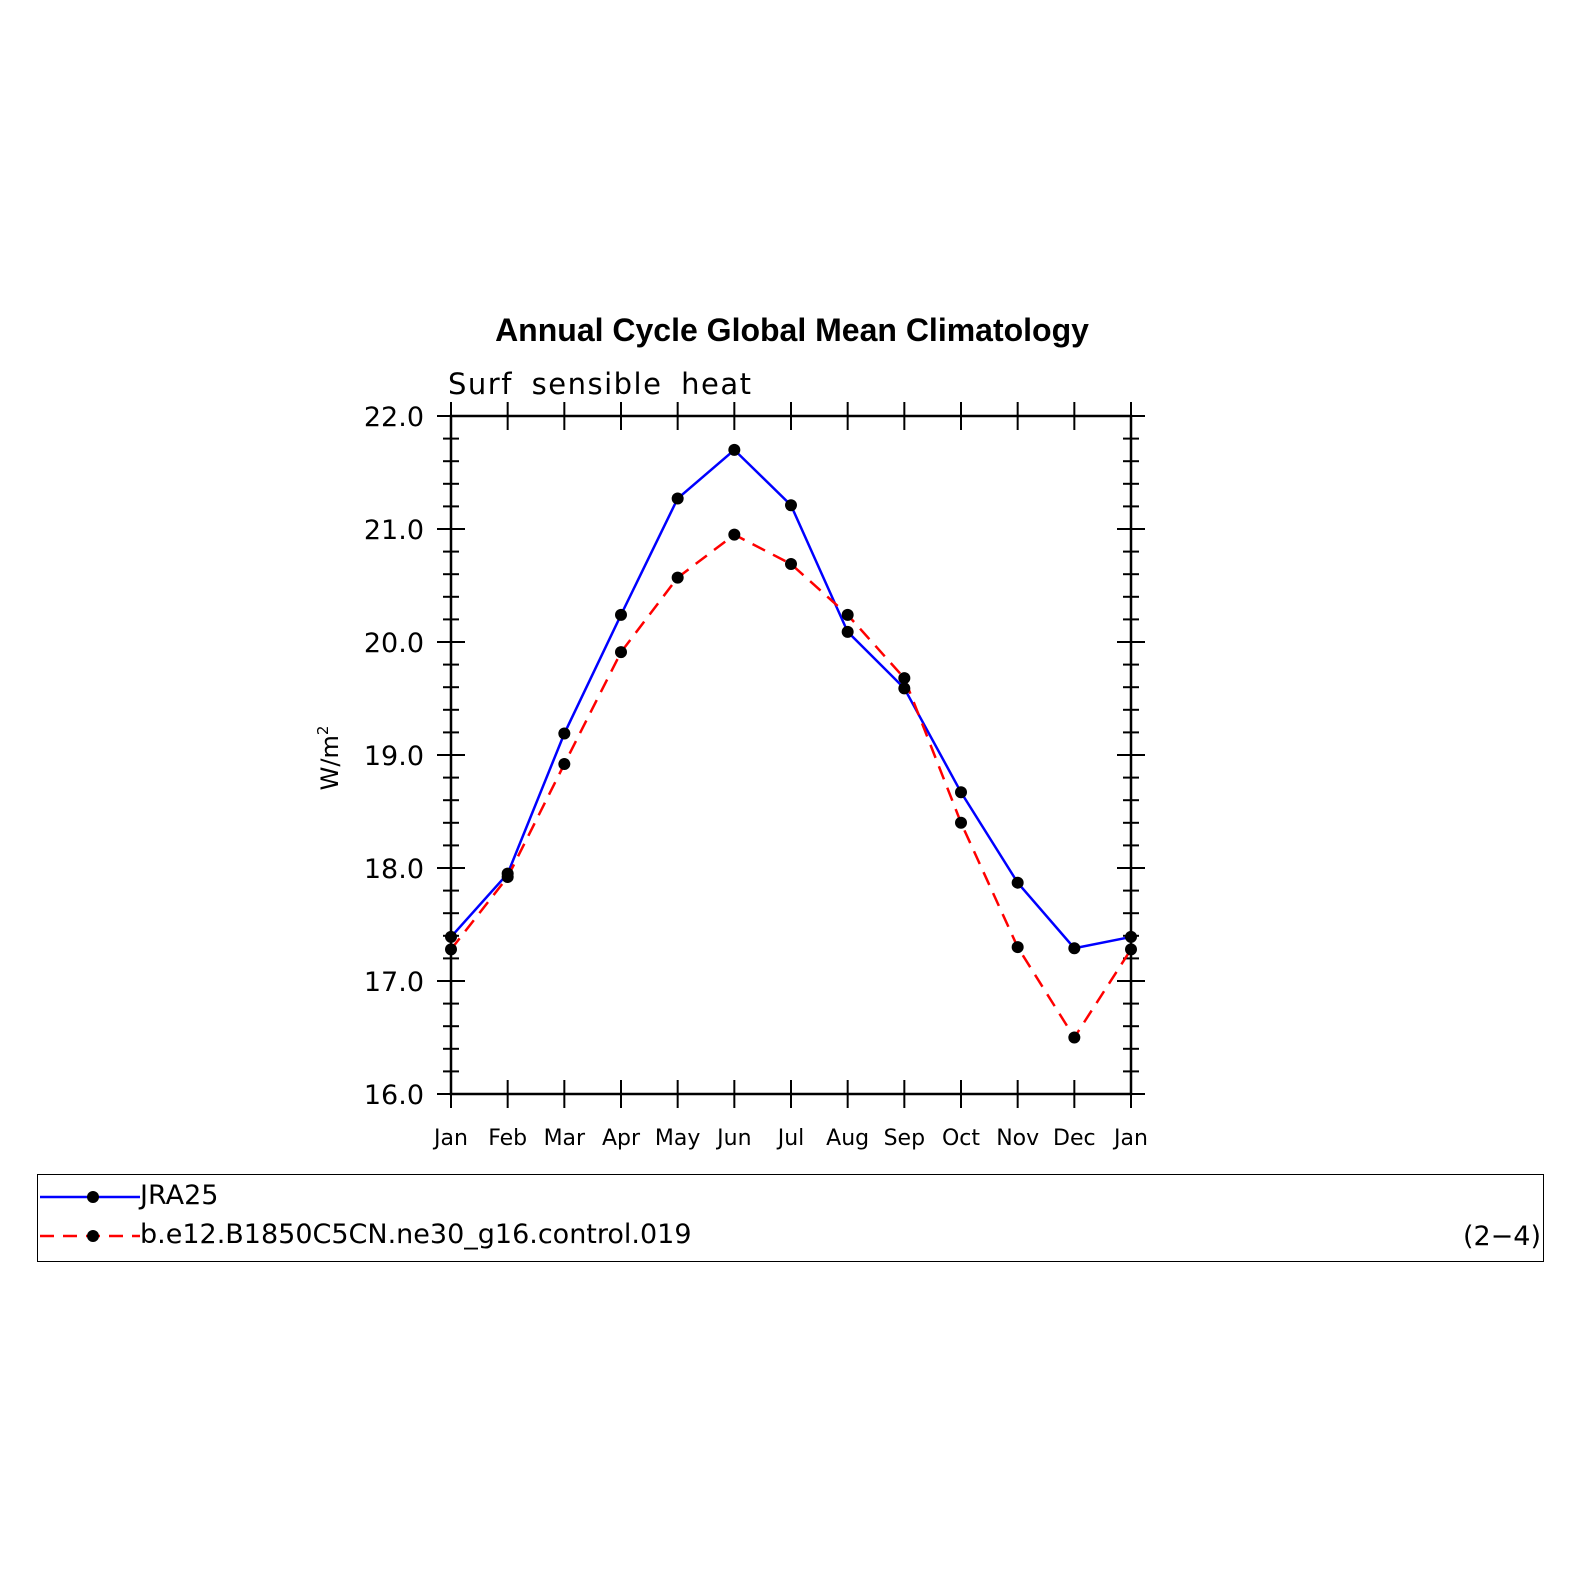 The image size is (1575, 1575). Describe the element at coordinates (90, 1236) in the screenshot. I see `legend-swatch-dashed` at that location.